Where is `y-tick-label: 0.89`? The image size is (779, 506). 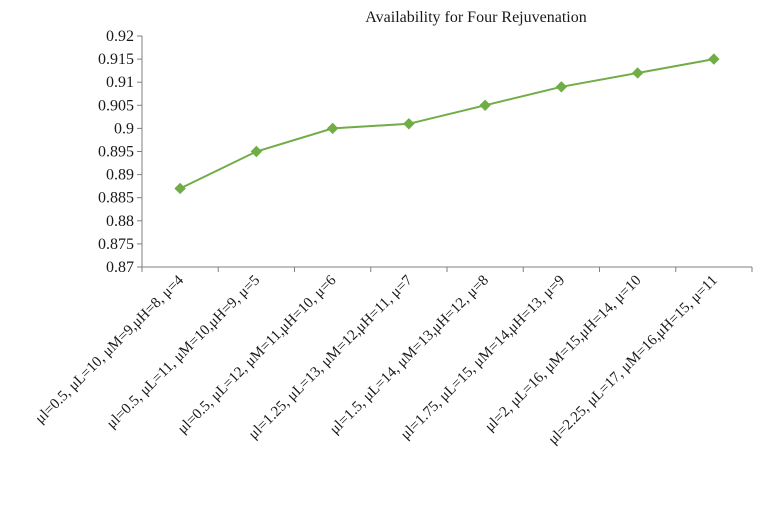
y-tick-label: 0.89 is located at coordinates (120, 175).